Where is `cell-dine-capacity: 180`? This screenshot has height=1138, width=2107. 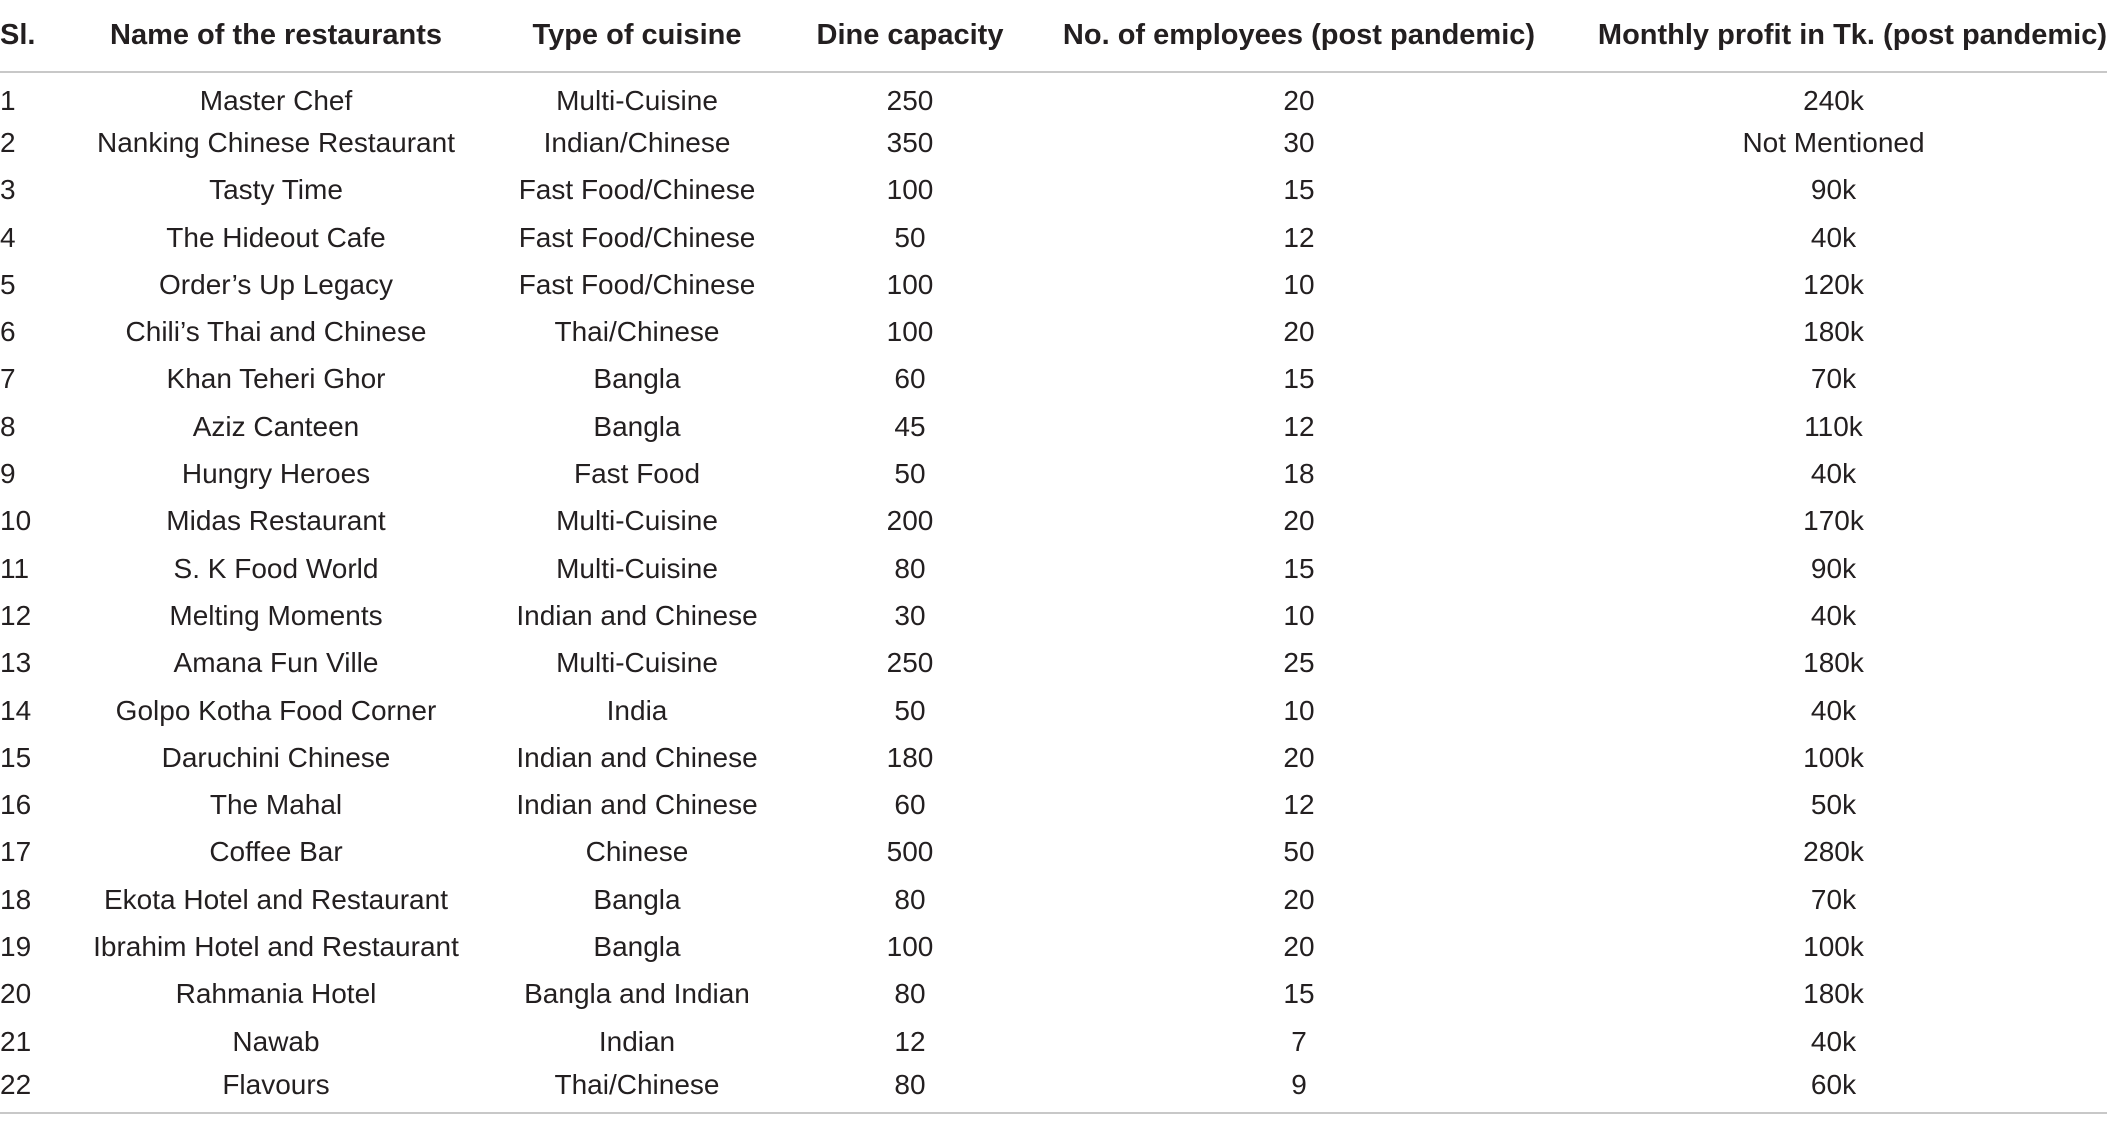 cell-dine-capacity: 180 is located at coordinates (910, 757).